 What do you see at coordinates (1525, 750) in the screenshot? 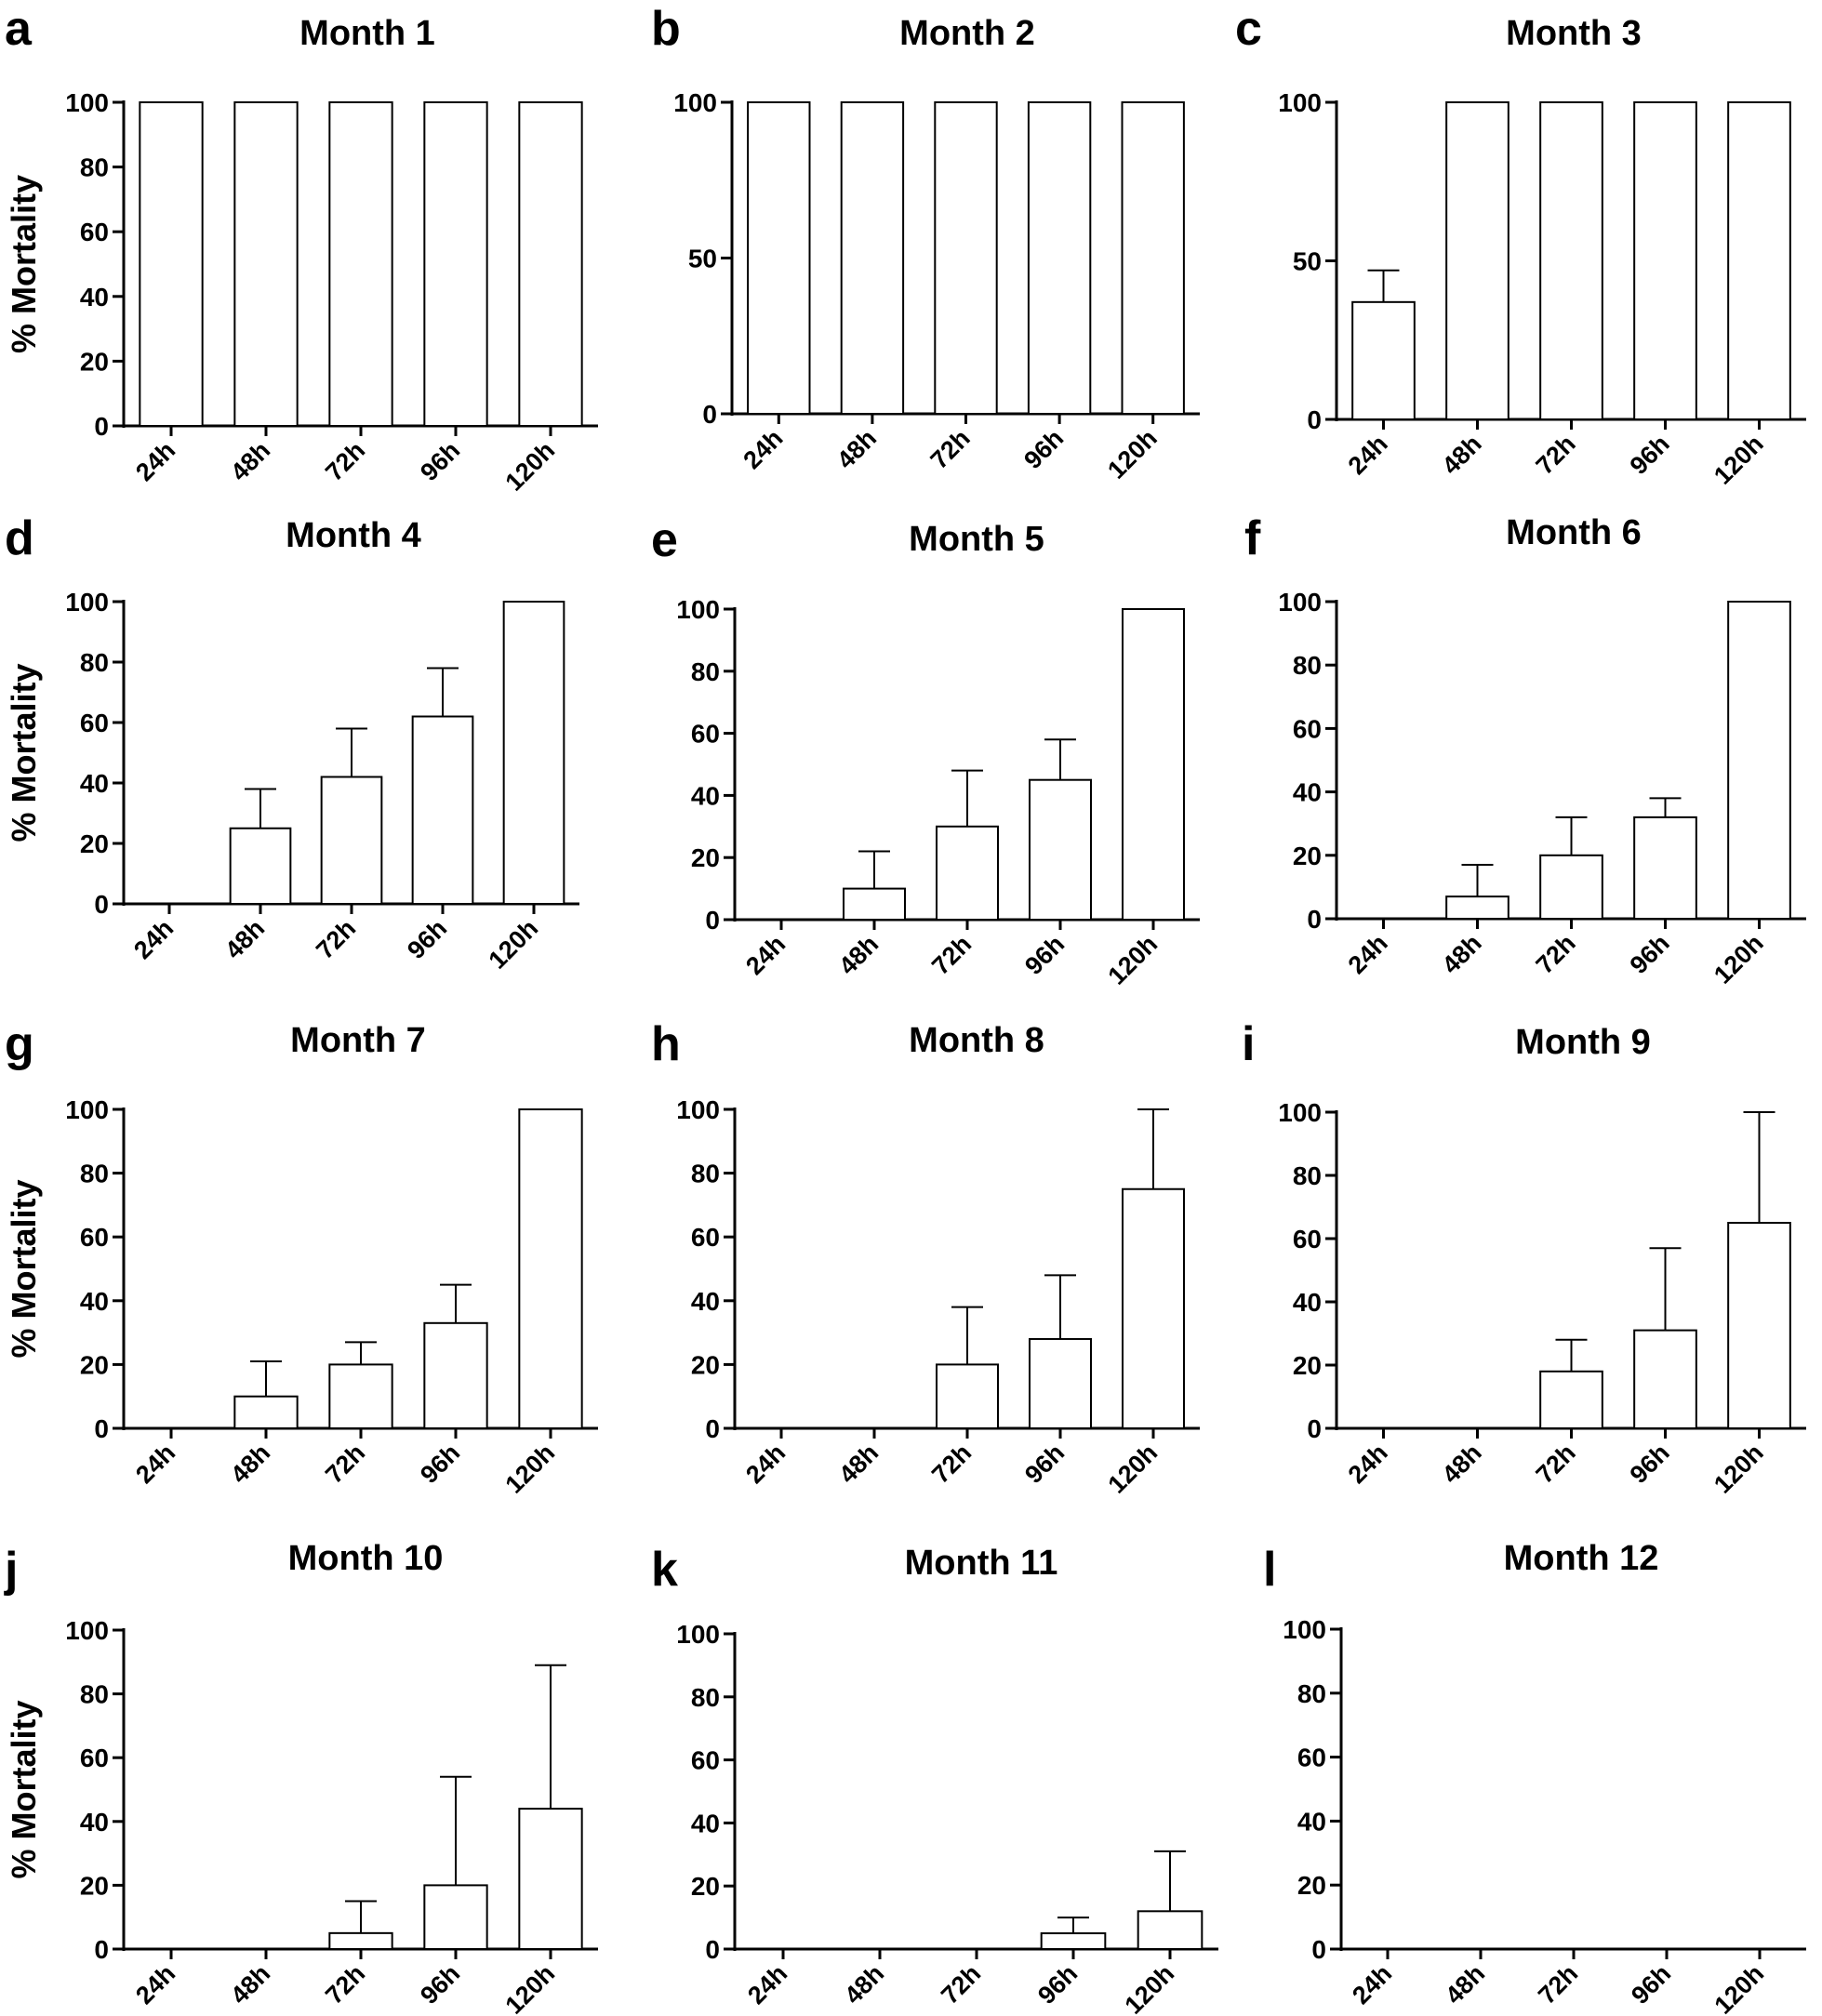
I see `panel-f: f Month 6 0 20 40 60 80 100 24h 48h 72h 96h 120h` at bounding box center [1525, 750].